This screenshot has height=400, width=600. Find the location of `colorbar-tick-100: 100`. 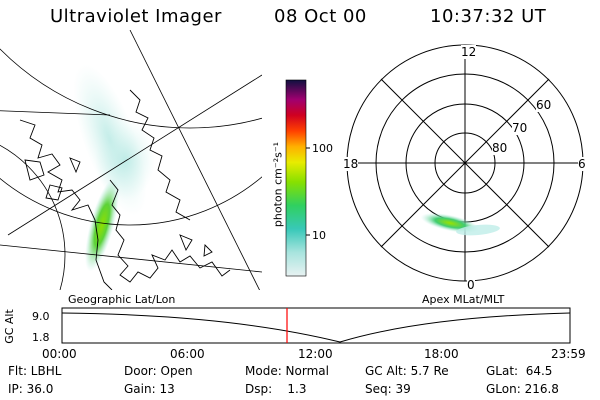

colorbar-tick-100: 100 is located at coordinates (322, 148).